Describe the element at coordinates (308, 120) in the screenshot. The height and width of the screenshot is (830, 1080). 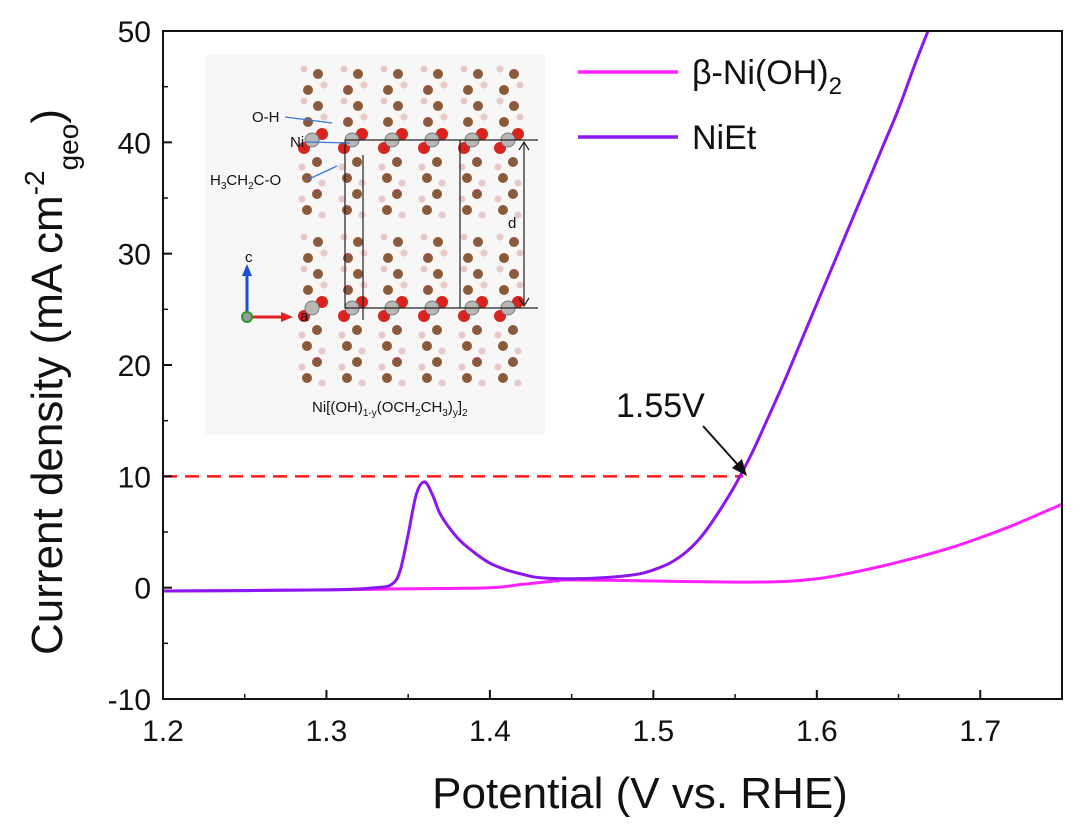
I see `oh-pointer` at that location.